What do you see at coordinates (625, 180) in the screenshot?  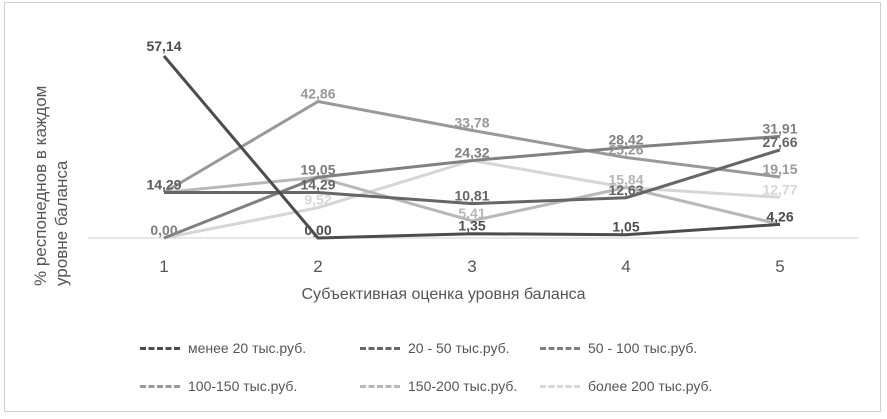 I see `data-label: 15,84` at bounding box center [625, 180].